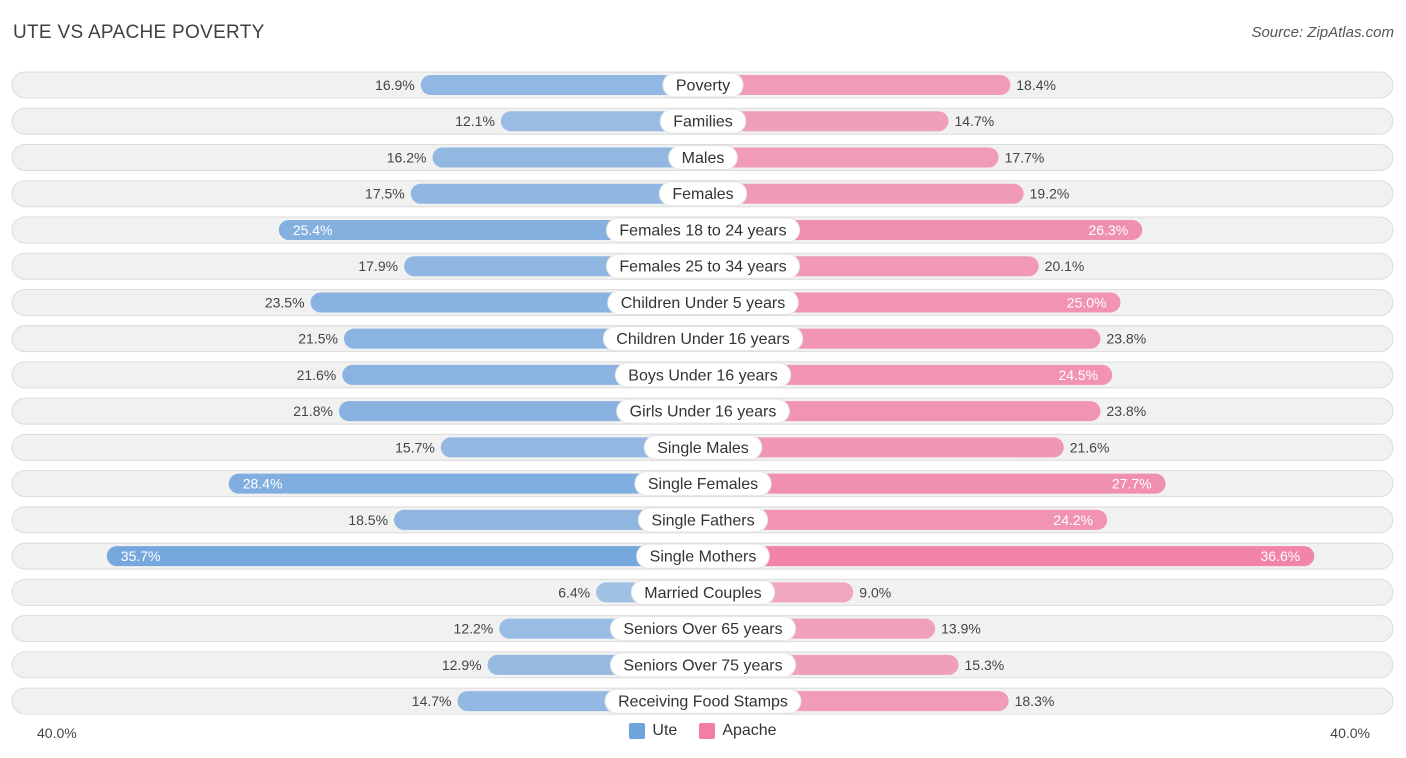 The height and width of the screenshot is (758, 1406). What do you see at coordinates (490, 229) in the screenshot?
I see `bar-ute-females-18-to-24-years` at bounding box center [490, 229].